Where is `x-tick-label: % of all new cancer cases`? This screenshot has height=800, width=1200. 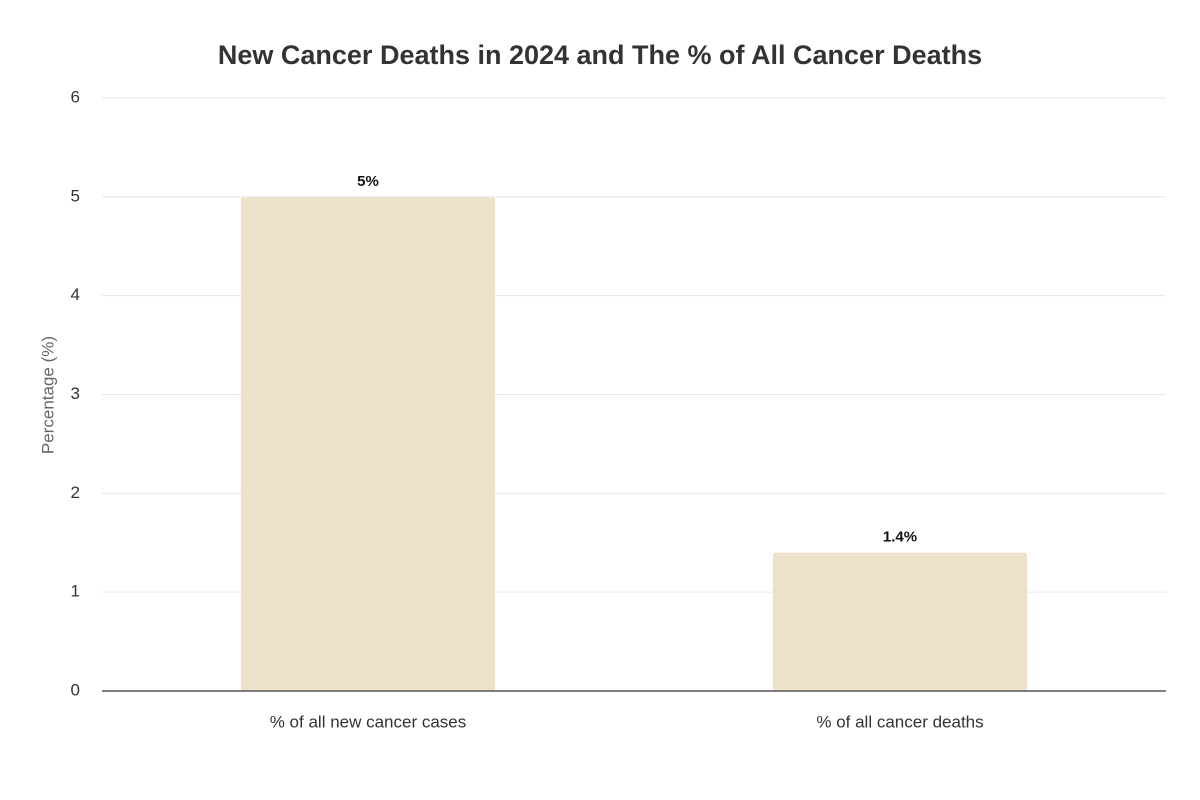
x-tick-label: % of all new cancer cases is located at coordinates (368, 721).